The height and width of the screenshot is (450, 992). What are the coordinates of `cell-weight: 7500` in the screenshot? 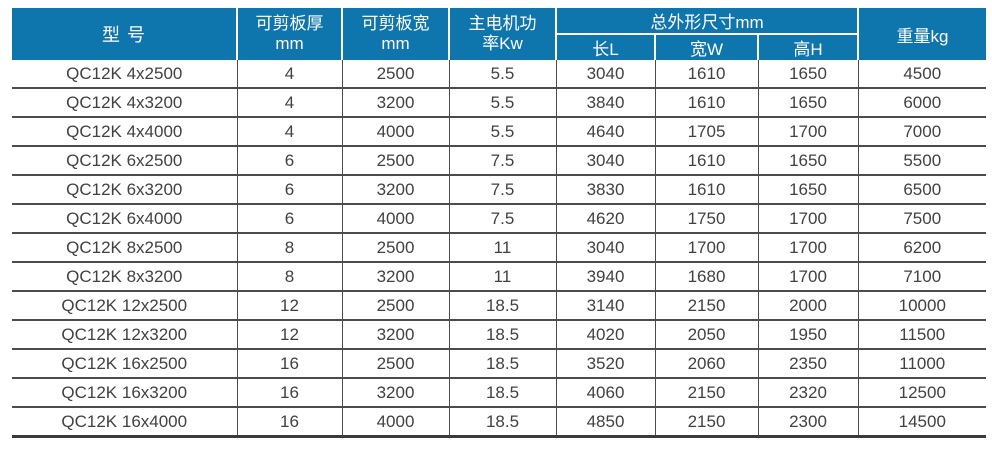 It's located at (922, 219).